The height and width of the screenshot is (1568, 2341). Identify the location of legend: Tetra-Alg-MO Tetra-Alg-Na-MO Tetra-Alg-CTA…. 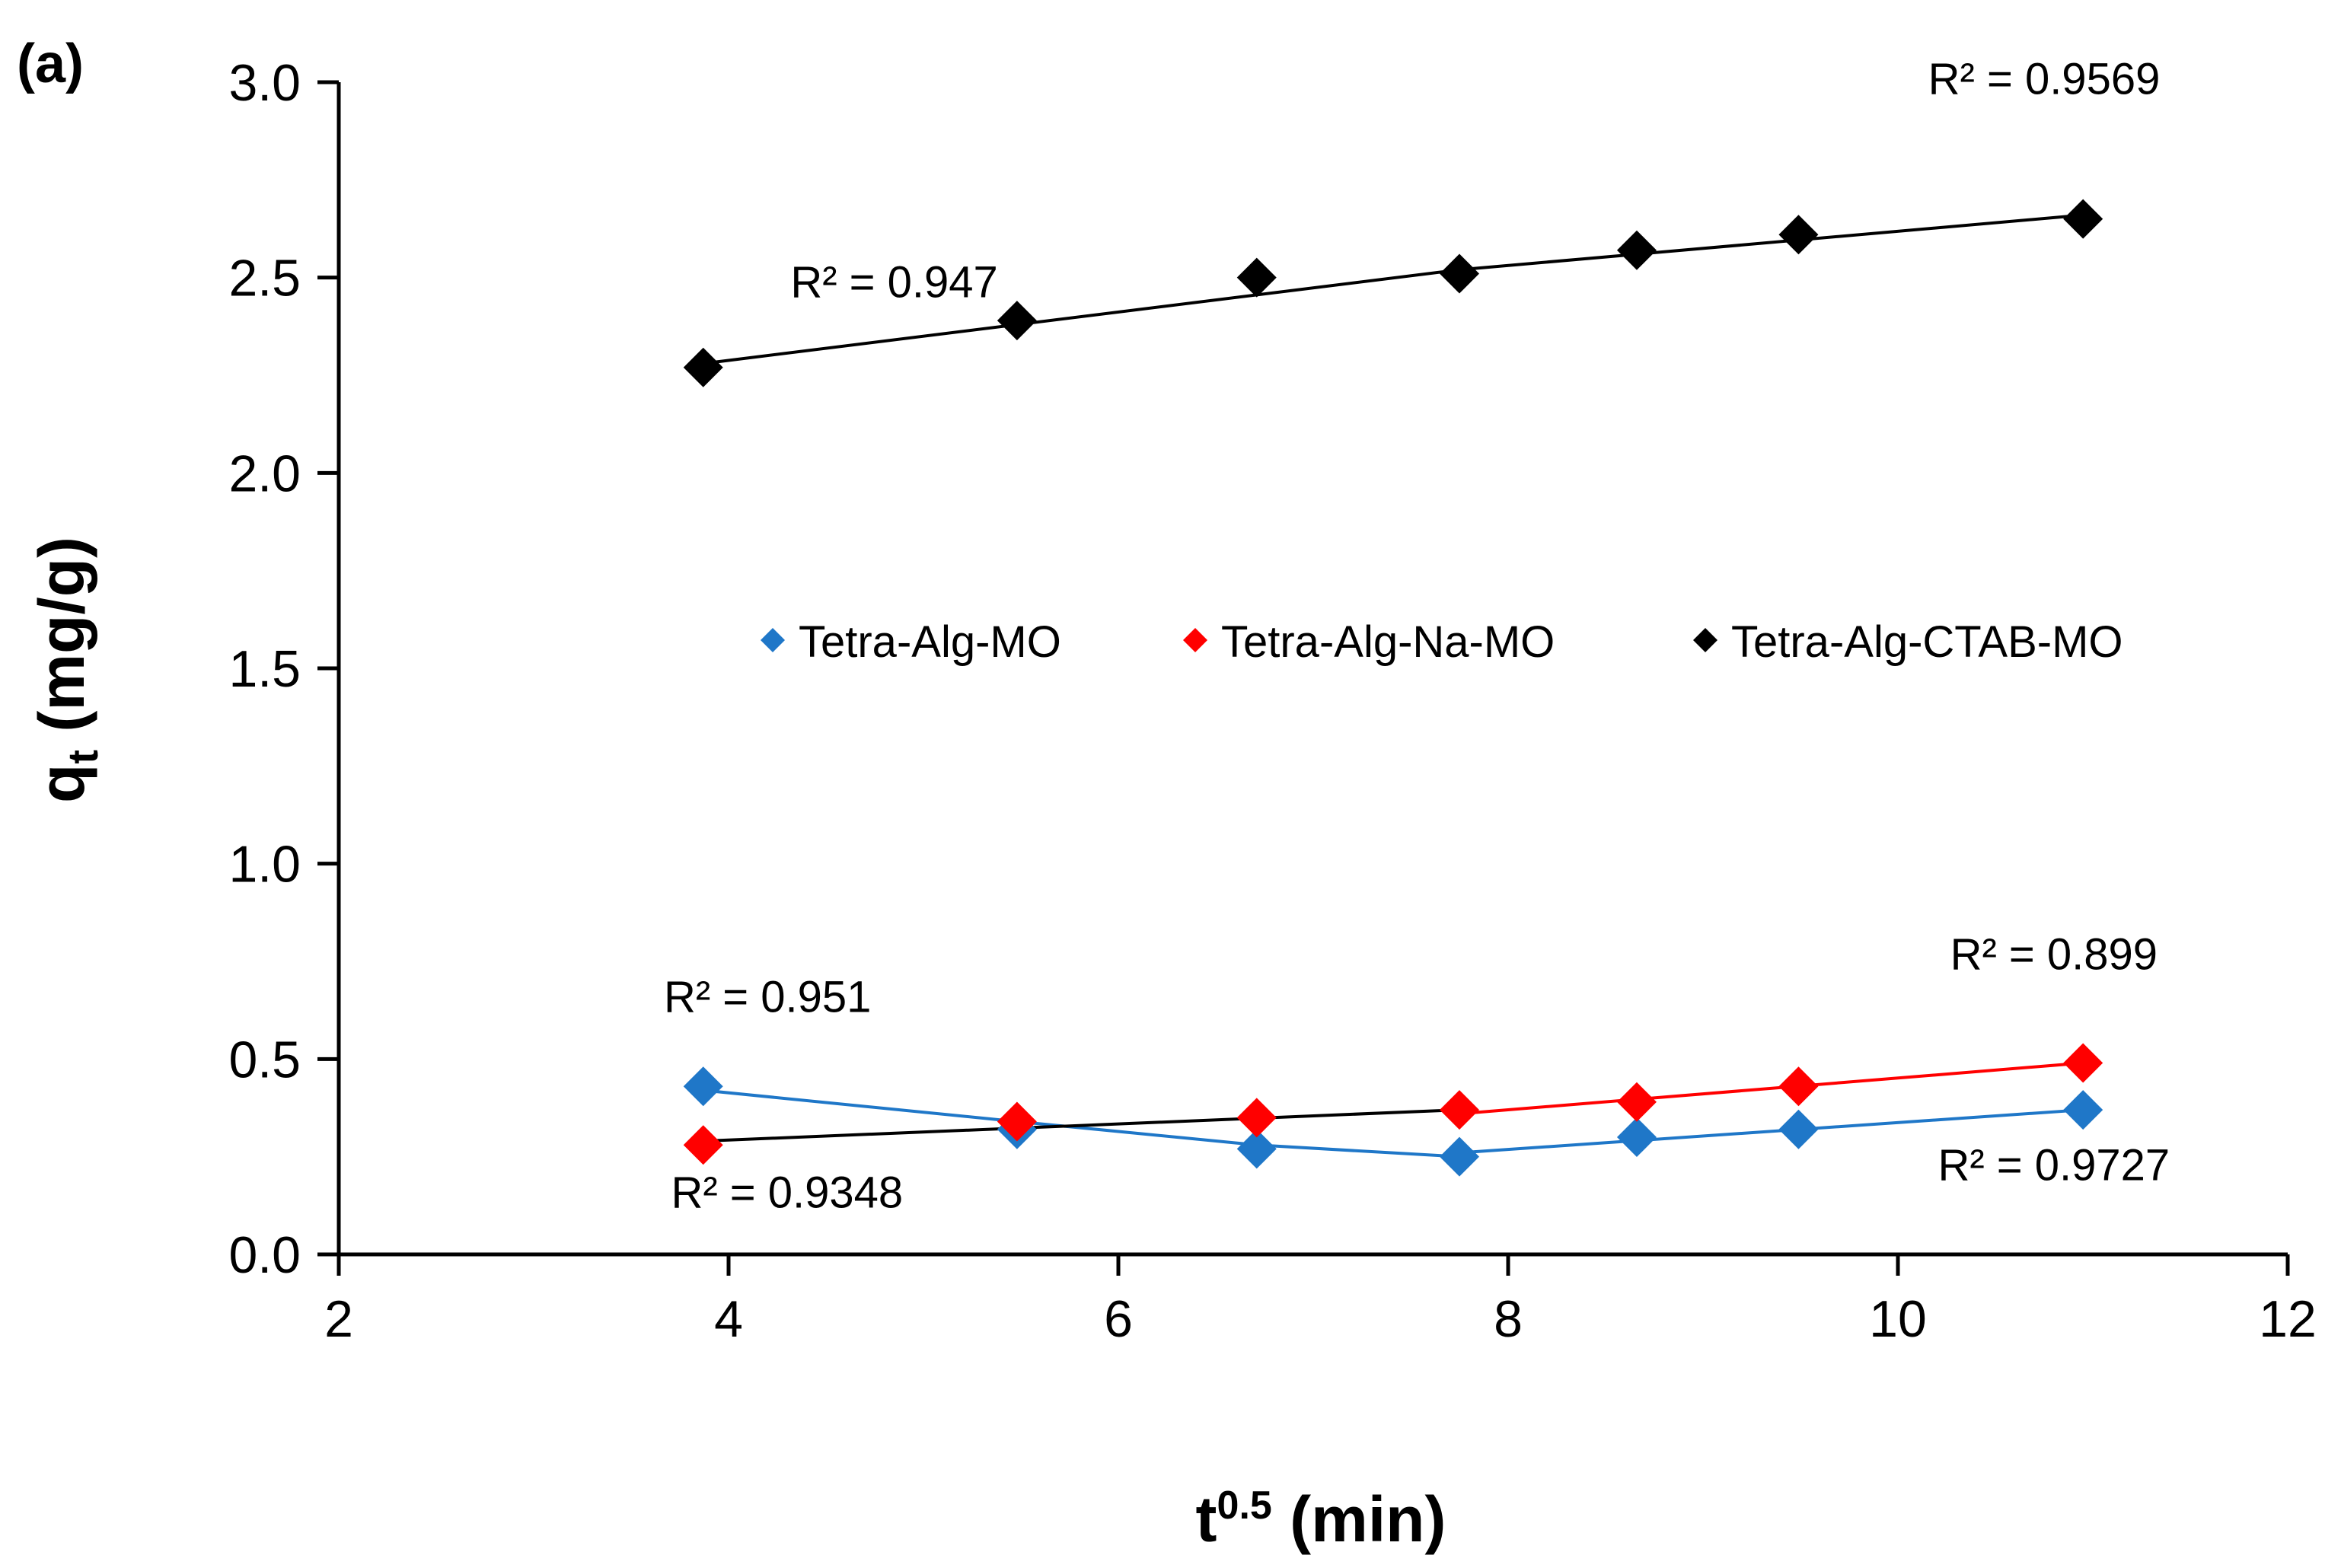
(1442, 642).